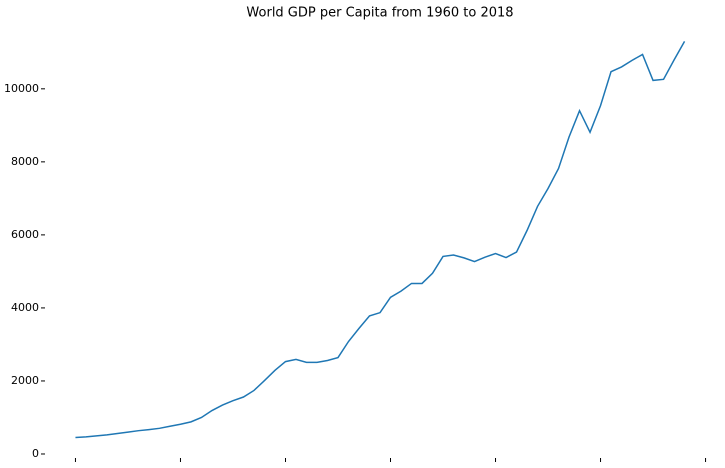 Image resolution: width=725 pixels, height=468 pixels. What do you see at coordinates (25, 234) in the screenshot?
I see `y-tick-label: 6000` at bounding box center [25, 234].